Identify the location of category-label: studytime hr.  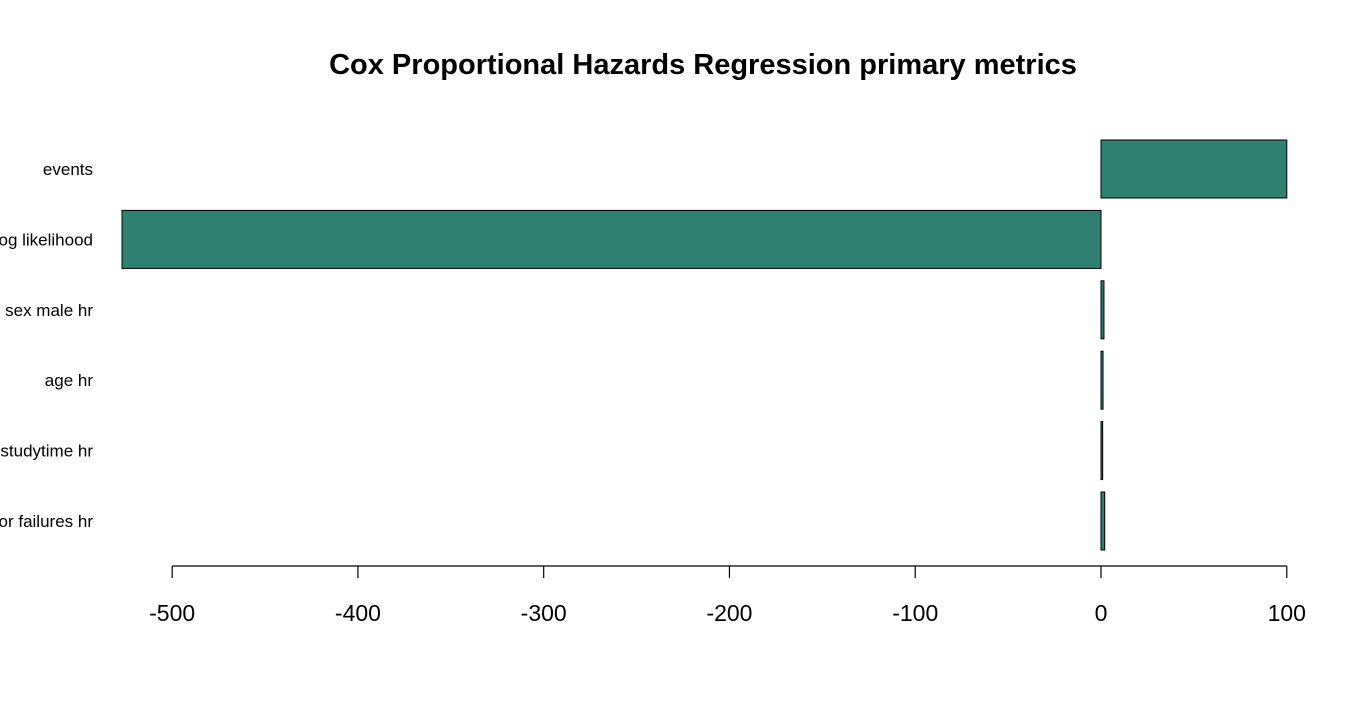
(46, 451).